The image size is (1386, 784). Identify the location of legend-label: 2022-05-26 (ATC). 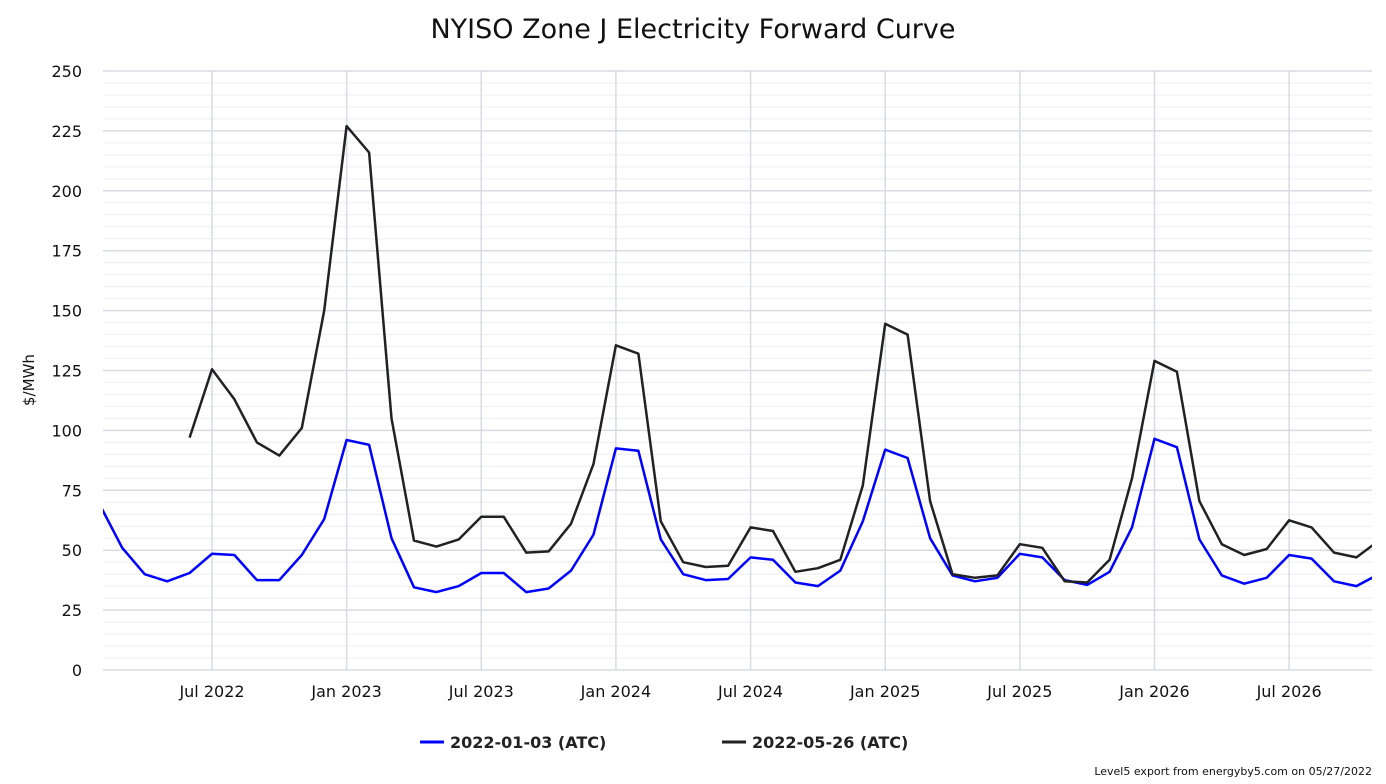
(830, 742).